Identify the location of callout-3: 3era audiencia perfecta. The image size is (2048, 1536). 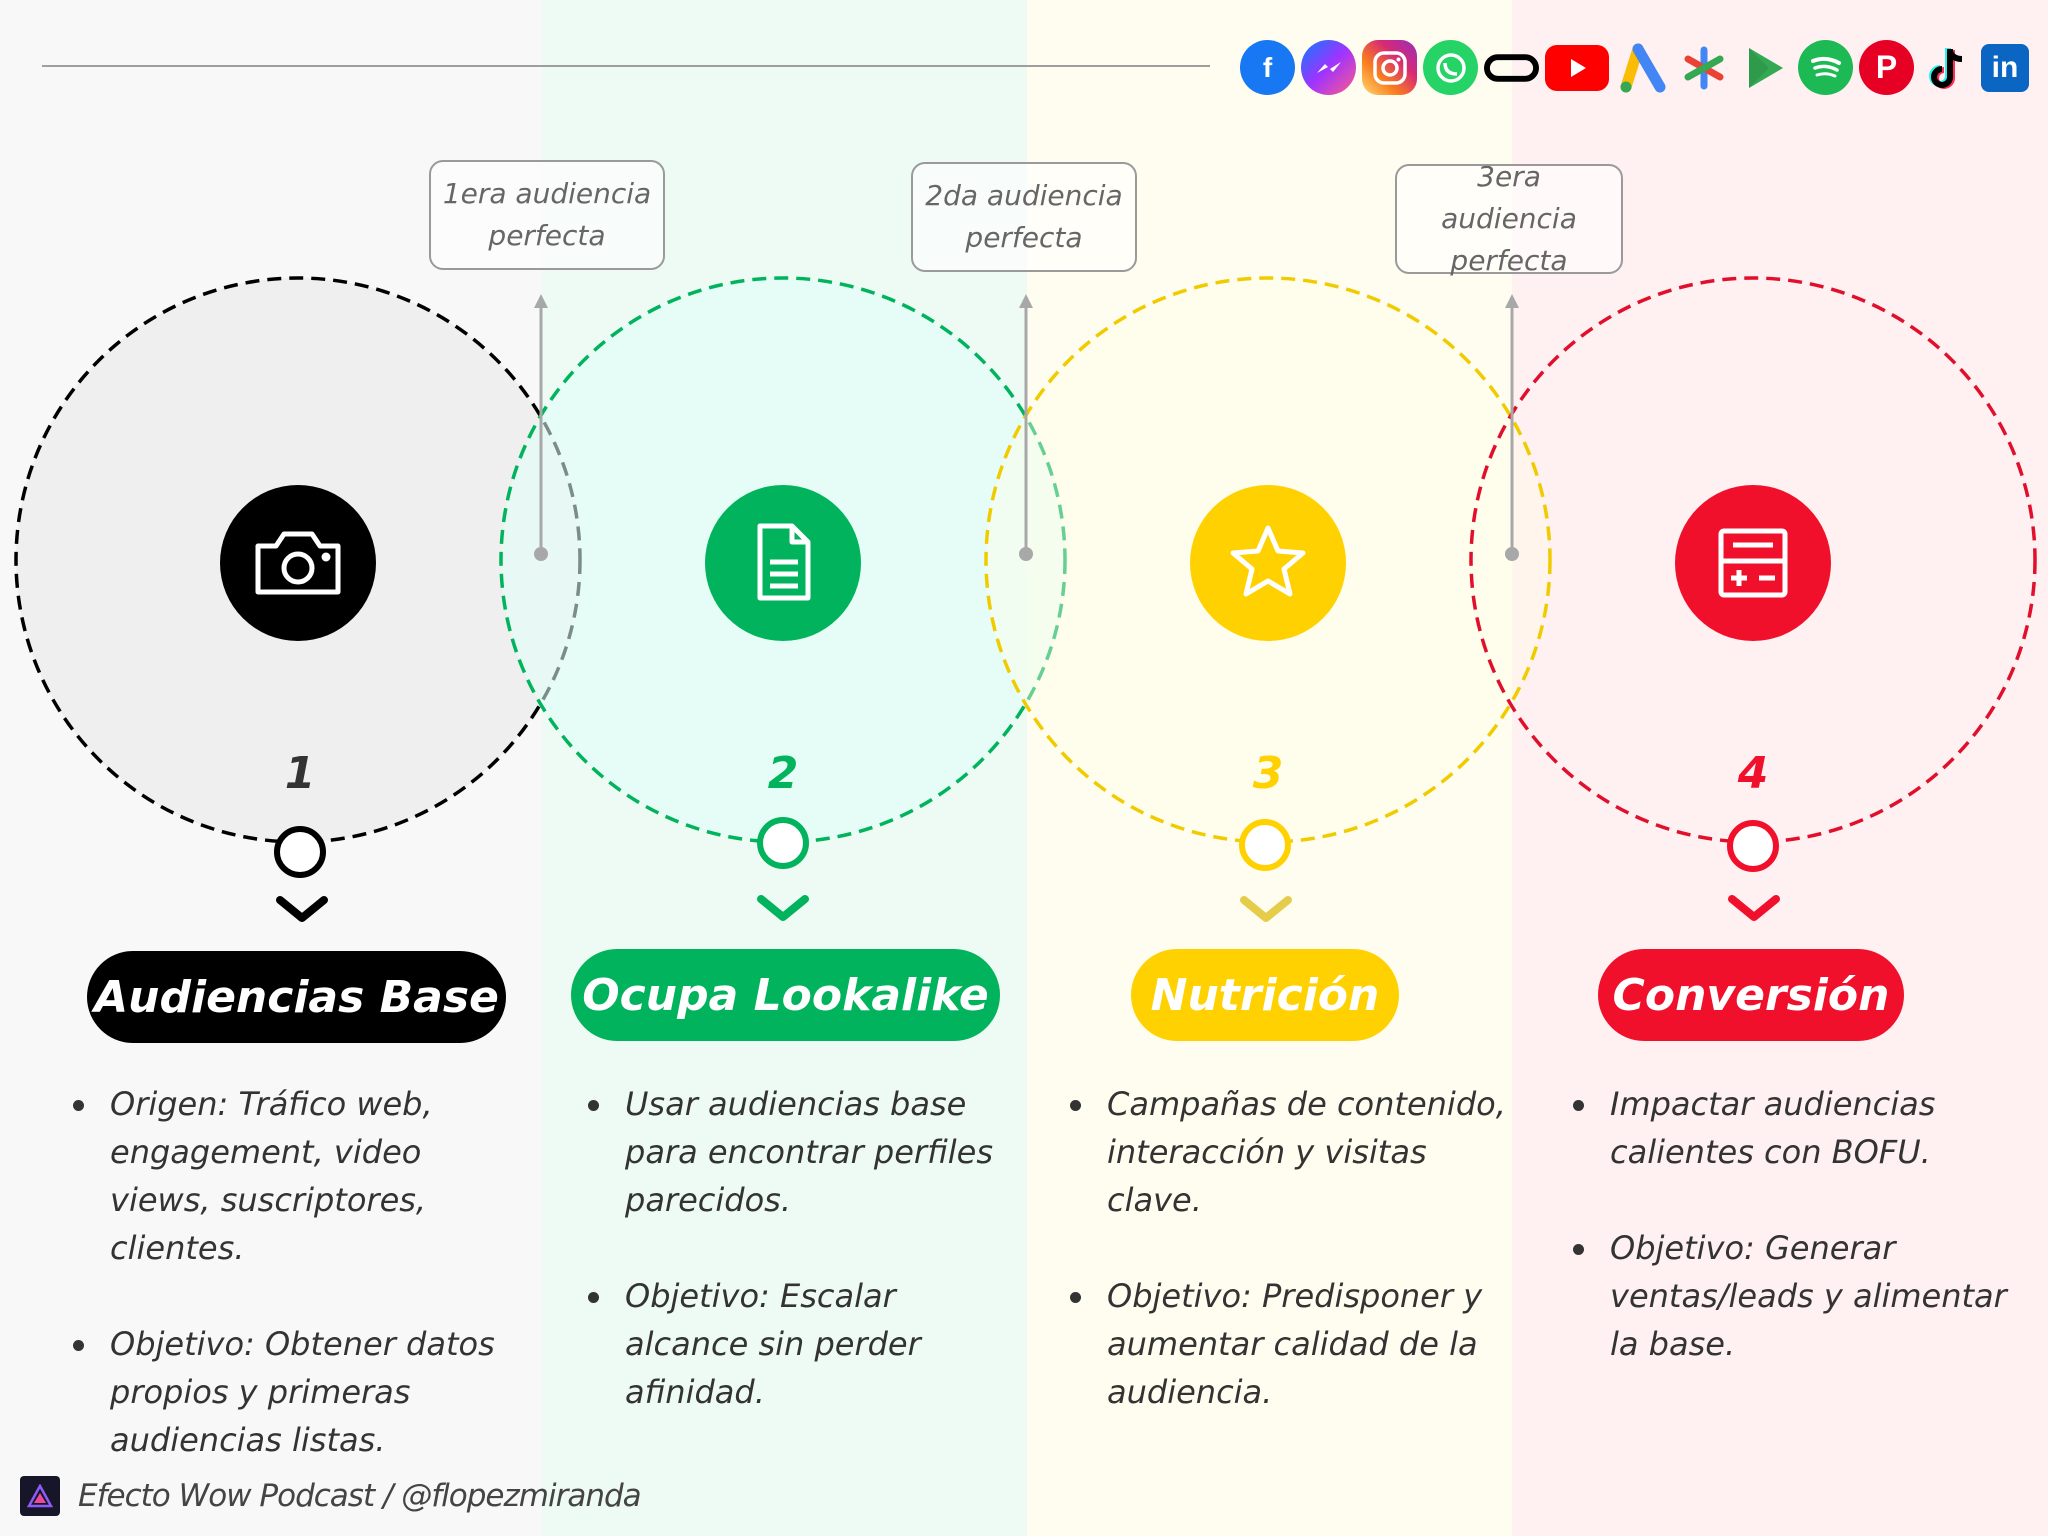
(1509, 218).